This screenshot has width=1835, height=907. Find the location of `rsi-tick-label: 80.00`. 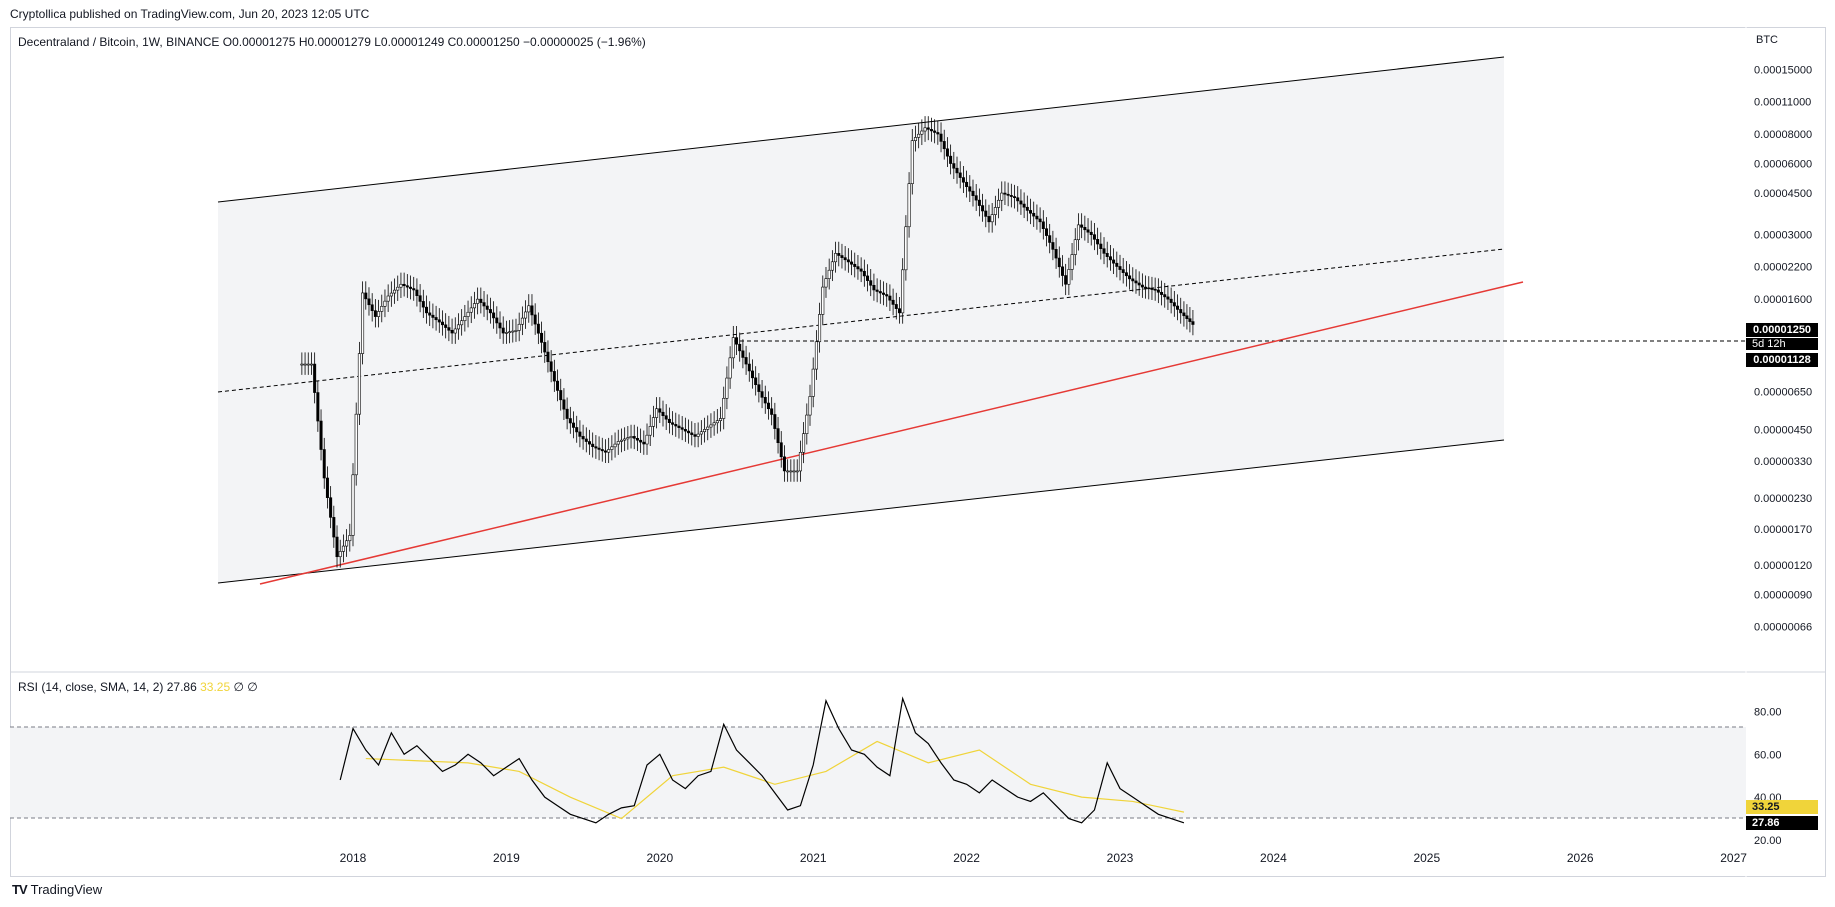

rsi-tick-label: 80.00 is located at coordinates (1768, 712).